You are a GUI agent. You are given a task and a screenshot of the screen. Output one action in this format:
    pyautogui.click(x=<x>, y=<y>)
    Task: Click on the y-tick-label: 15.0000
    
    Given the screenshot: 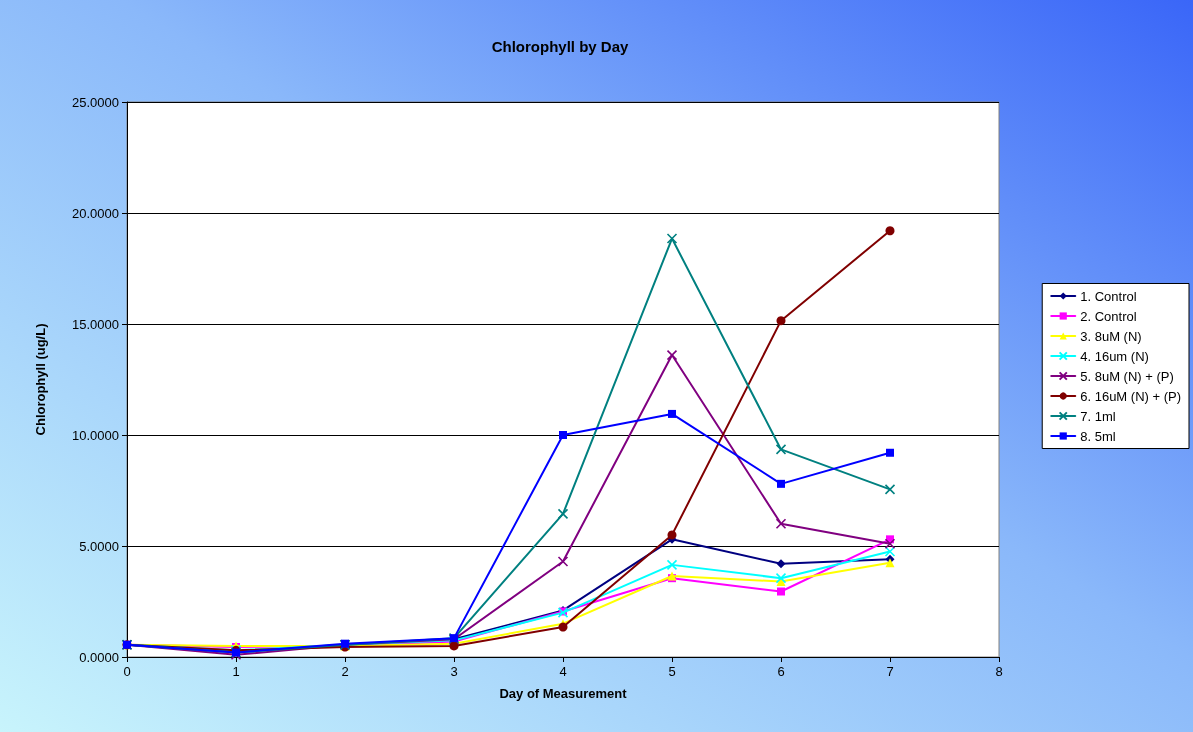 What is the action you would take?
    pyautogui.click(x=95, y=324)
    